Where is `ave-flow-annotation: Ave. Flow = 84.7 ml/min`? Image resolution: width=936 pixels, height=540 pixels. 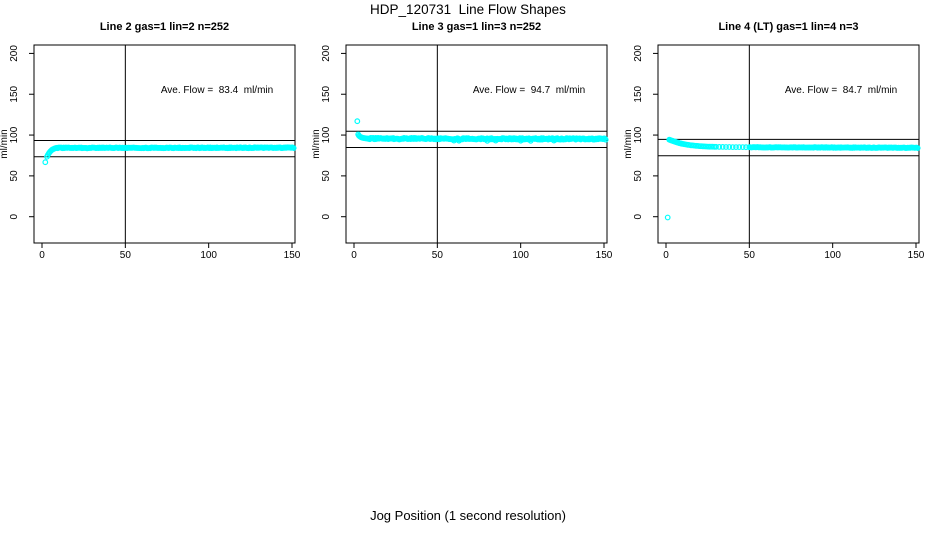
ave-flow-annotation: Ave. Flow = 84.7 ml/min is located at coordinates (841, 90).